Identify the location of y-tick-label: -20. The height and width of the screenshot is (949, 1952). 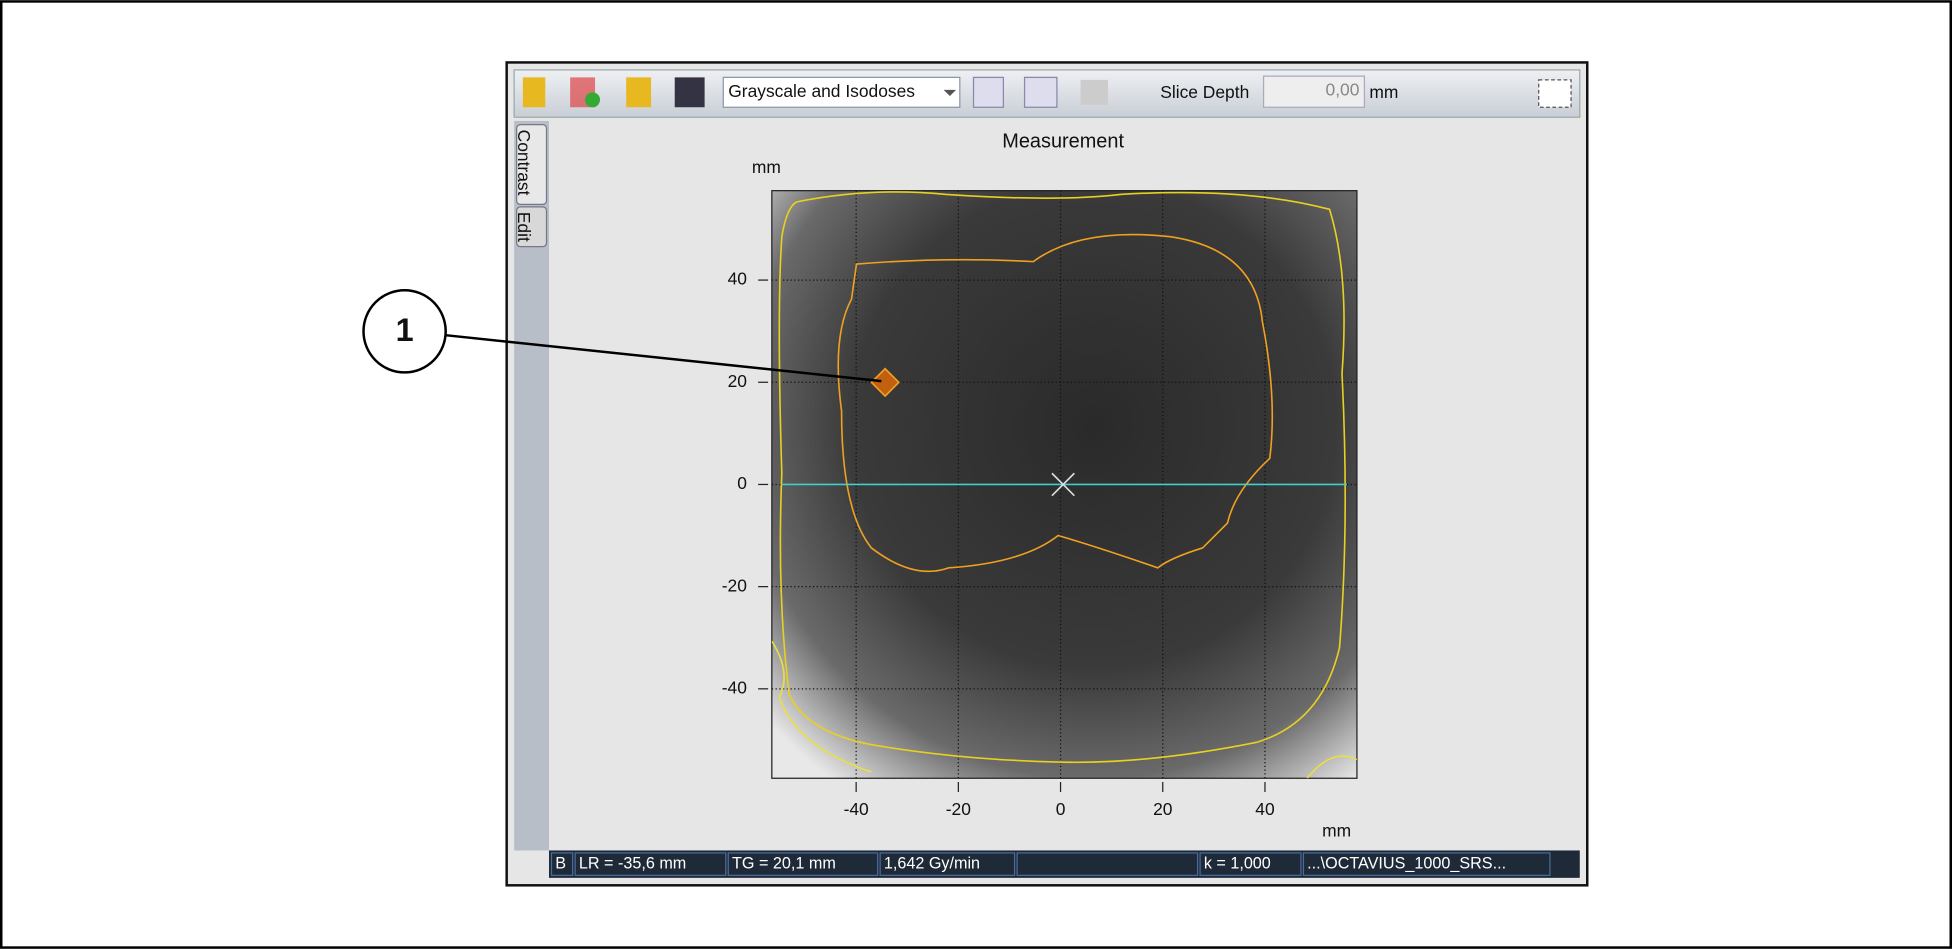
(734, 585).